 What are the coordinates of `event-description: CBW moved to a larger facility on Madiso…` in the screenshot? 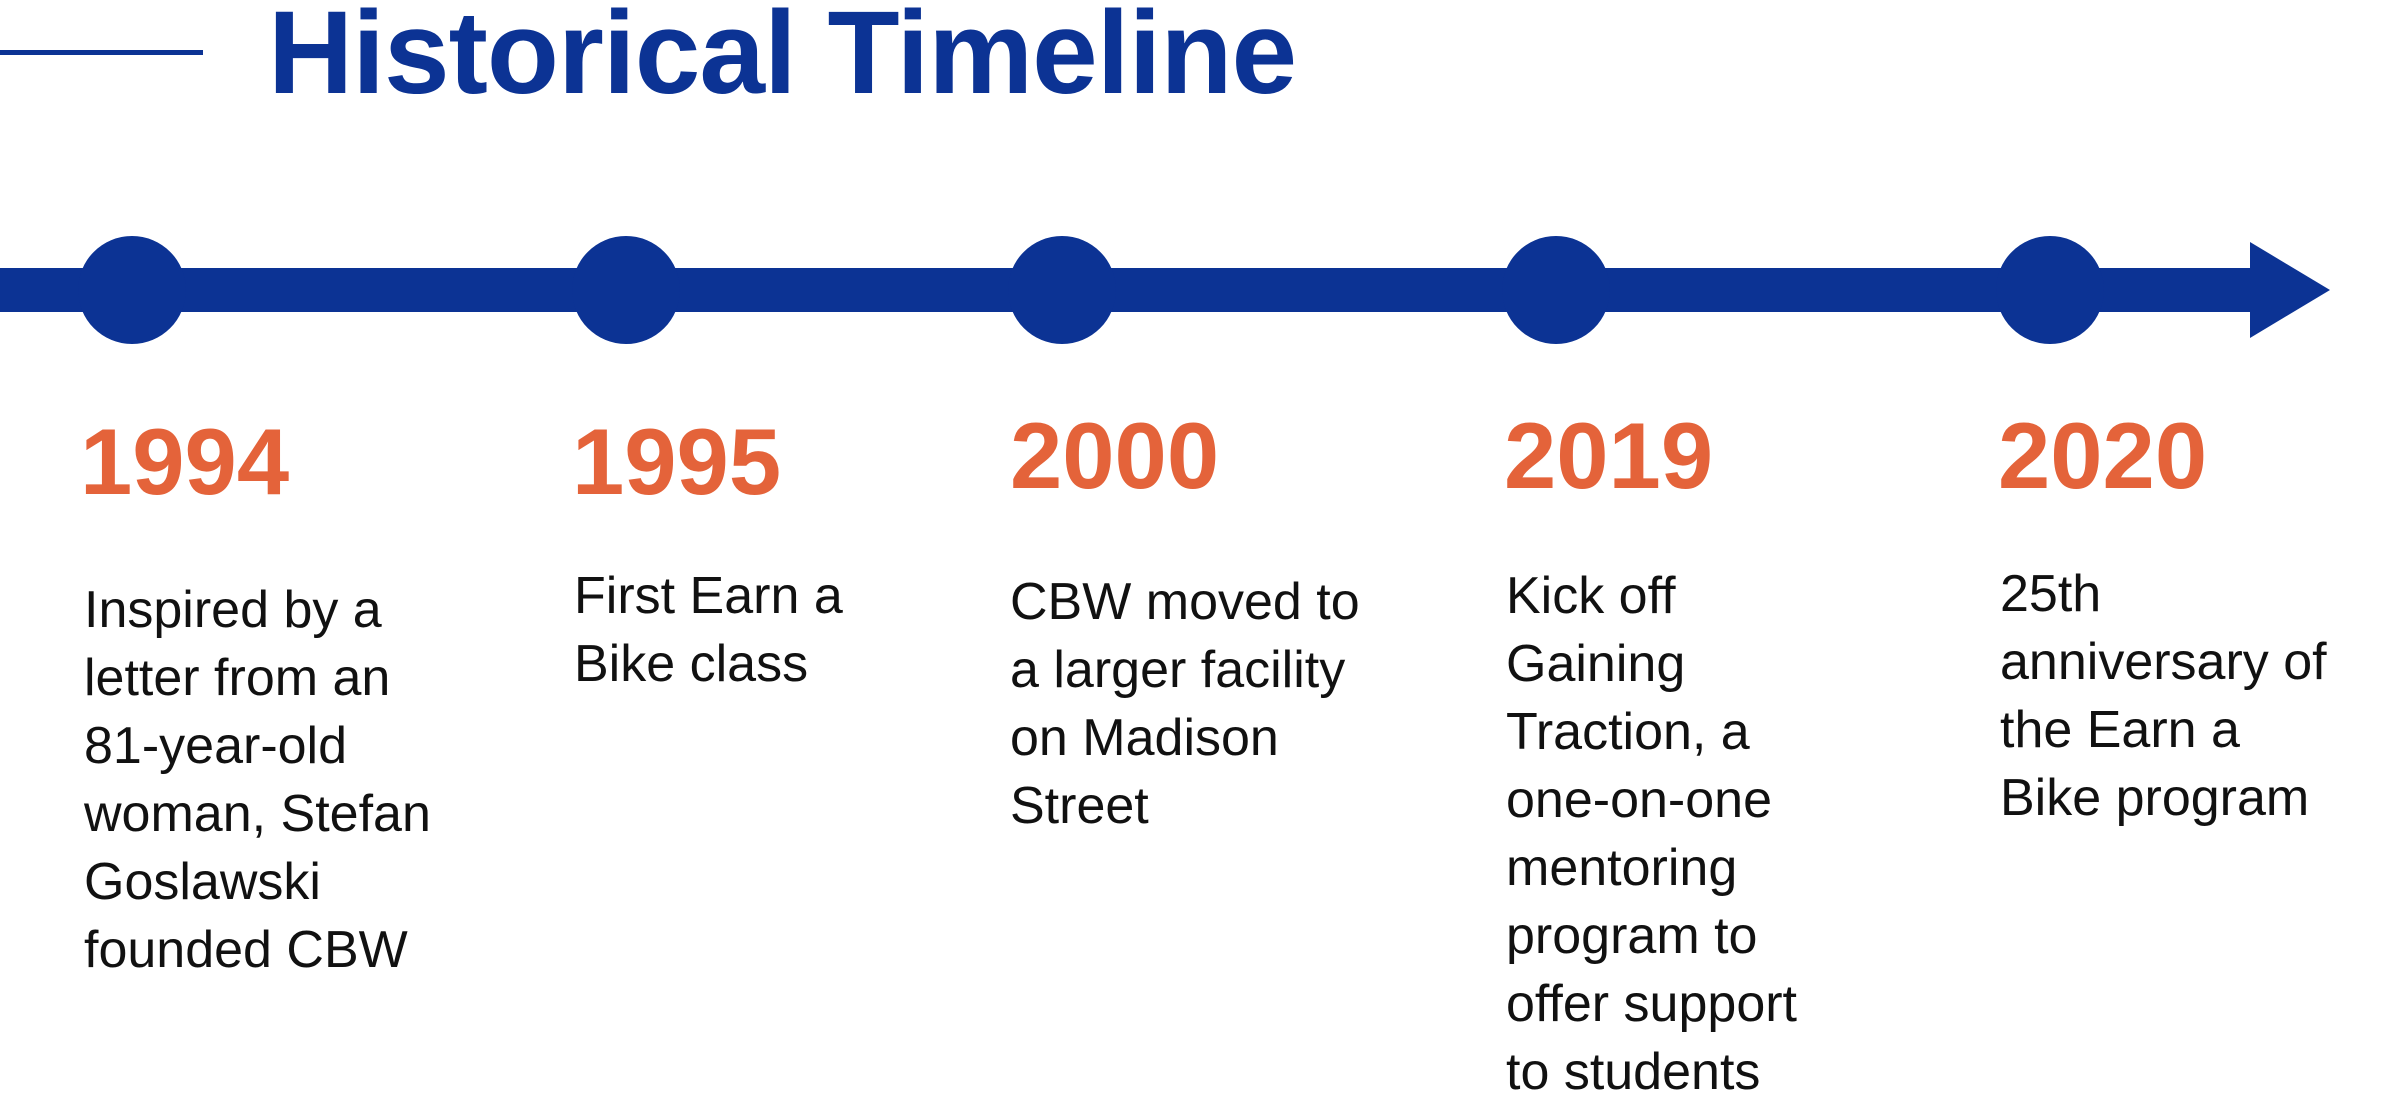 It's located at (1185, 704).